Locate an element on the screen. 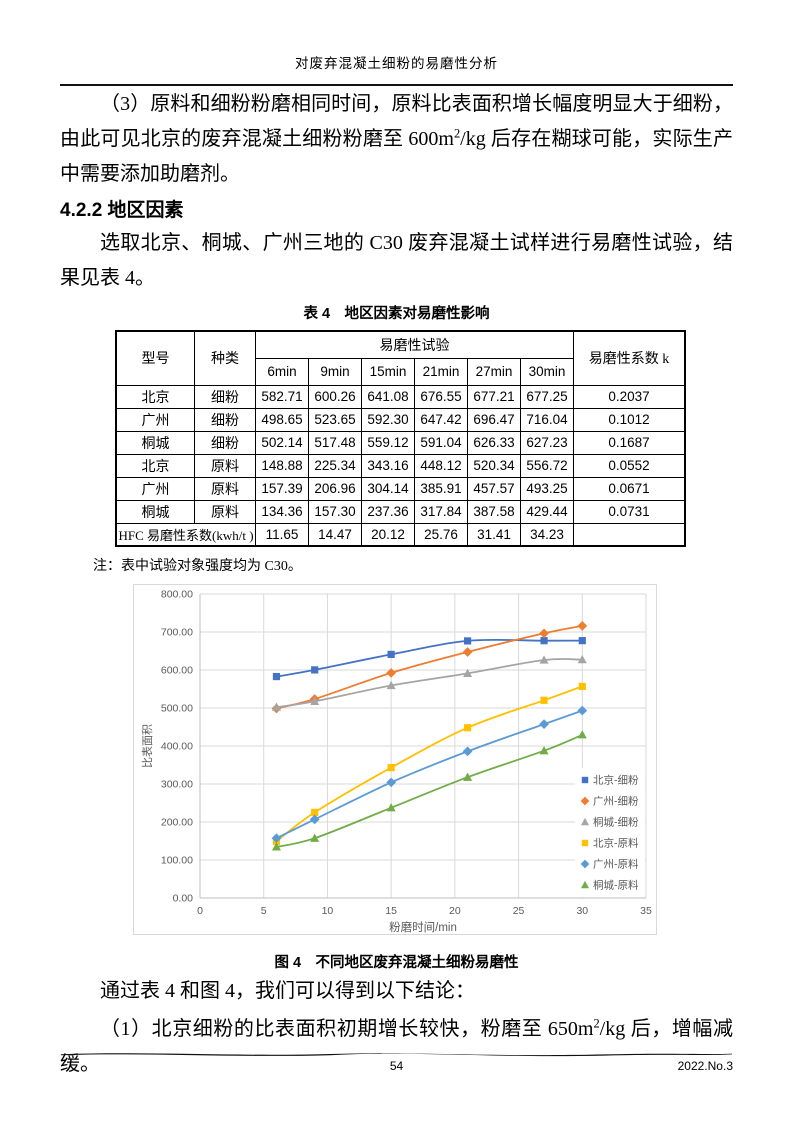 Image resolution: width=793 pixels, height=1122 pixels. svg-text: 0 is located at coordinates (200, 911).